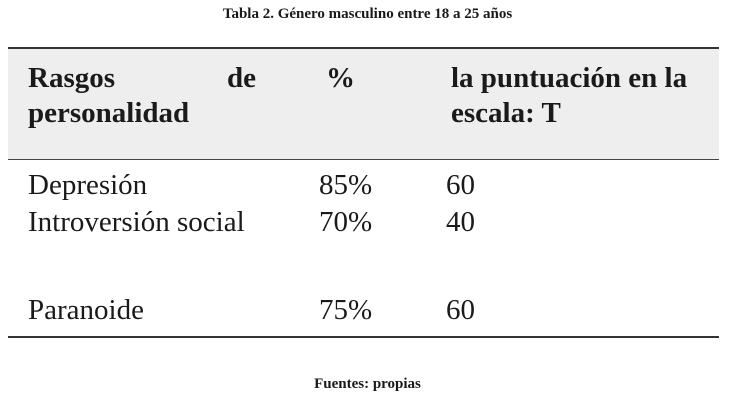  What do you see at coordinates (109, 113) in the screenshot?
I see `header-traits-word-personalidad: personalidad` at bounding box center [109, 113].